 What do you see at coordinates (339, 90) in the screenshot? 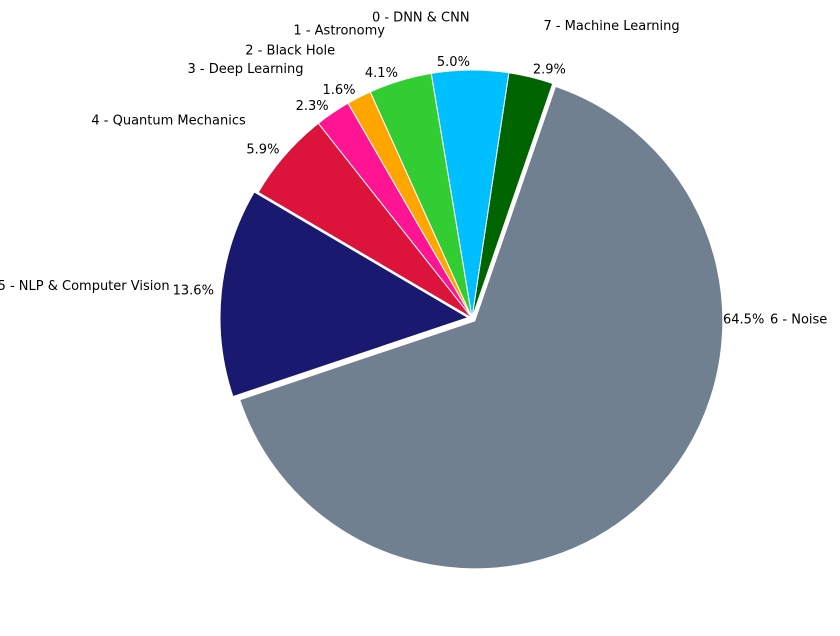
I see `slice-percent-2-black-hole: 1.6%` at bounding box center [339, 90].